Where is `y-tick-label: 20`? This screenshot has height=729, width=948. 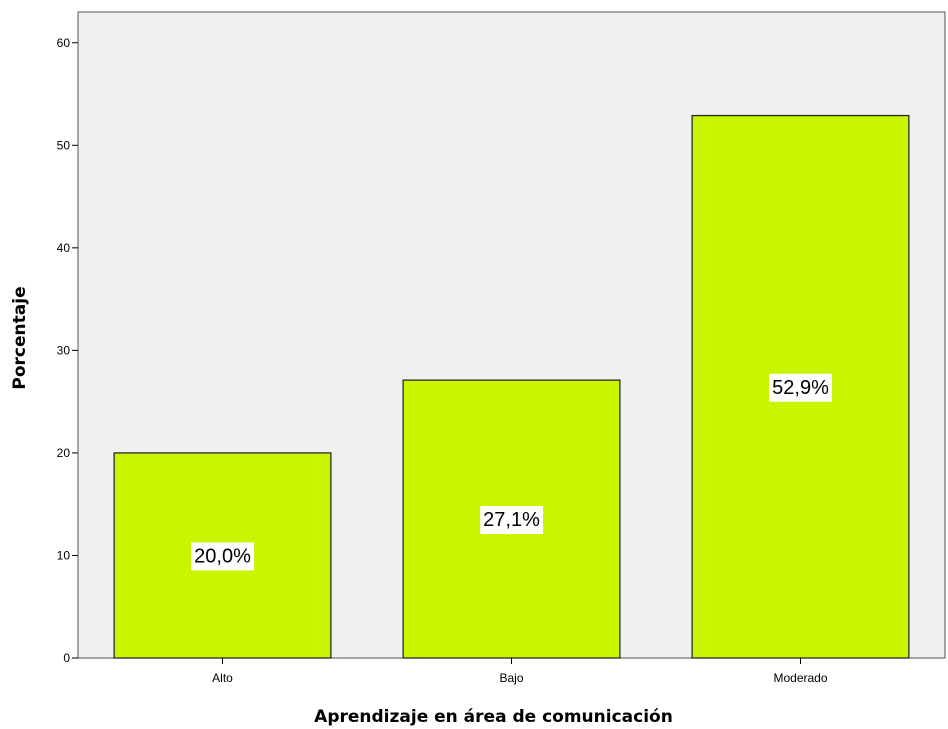 y-tick-label: 20 is located at coordinates (64, 453).